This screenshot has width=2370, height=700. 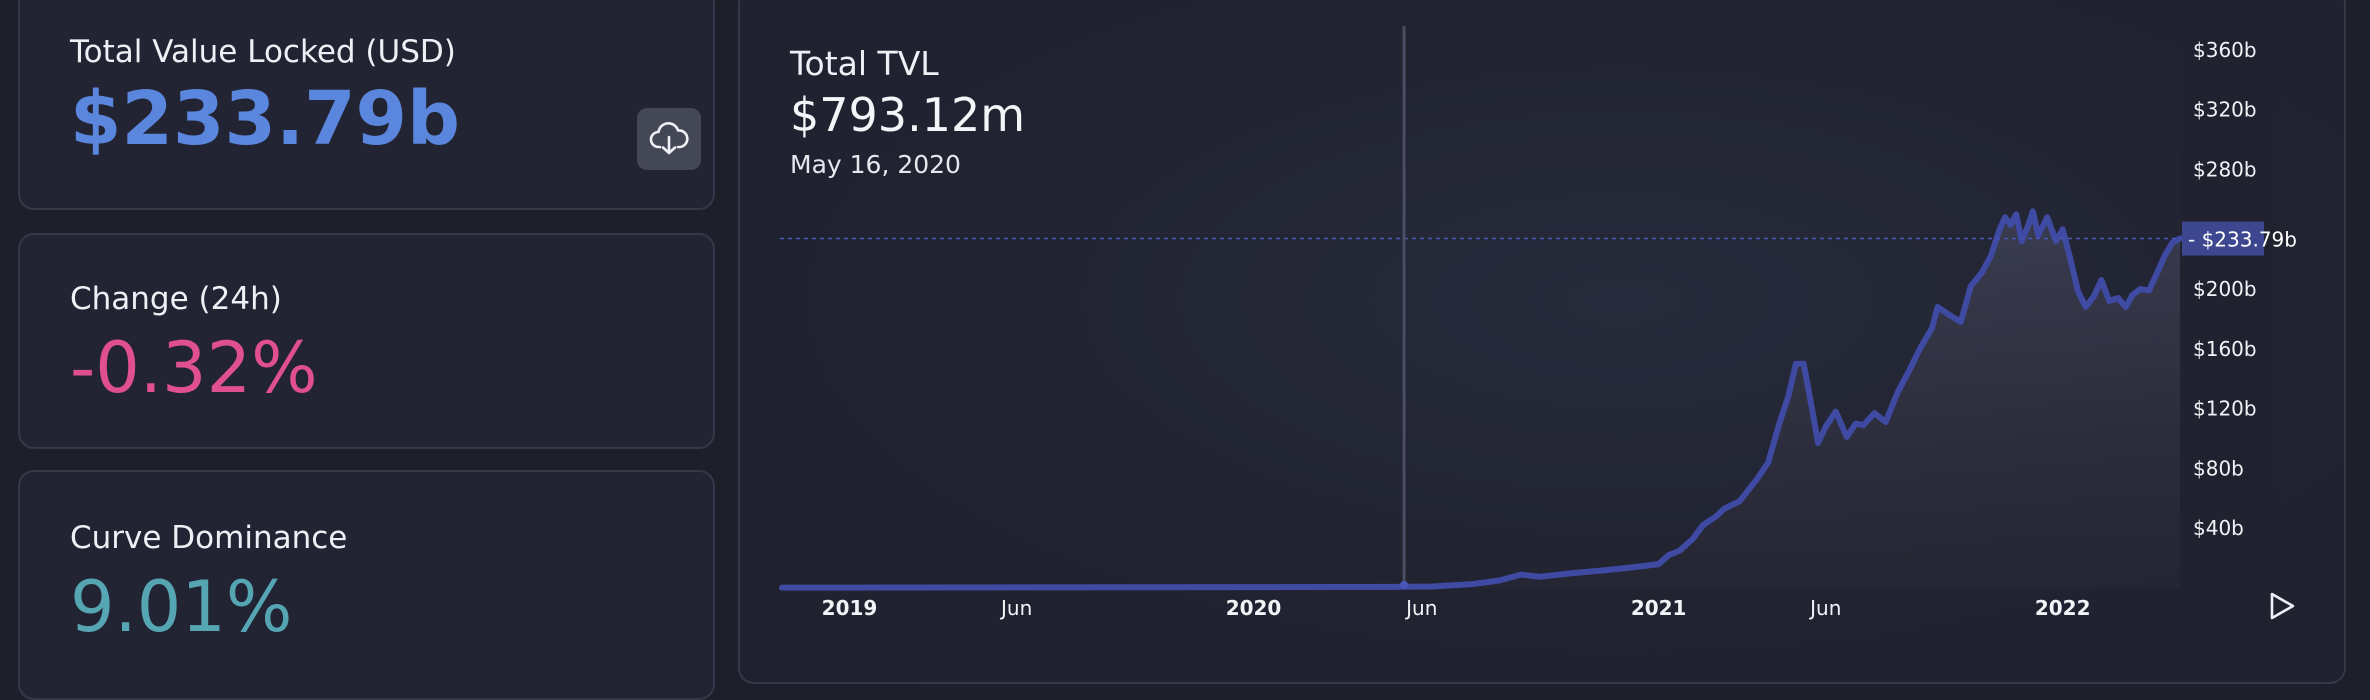 What do you see at coordinates (366, 585) in the screenshot?
I see `dominance-card: Curve Dominance 9.01%` at bounding box center [366, 585].